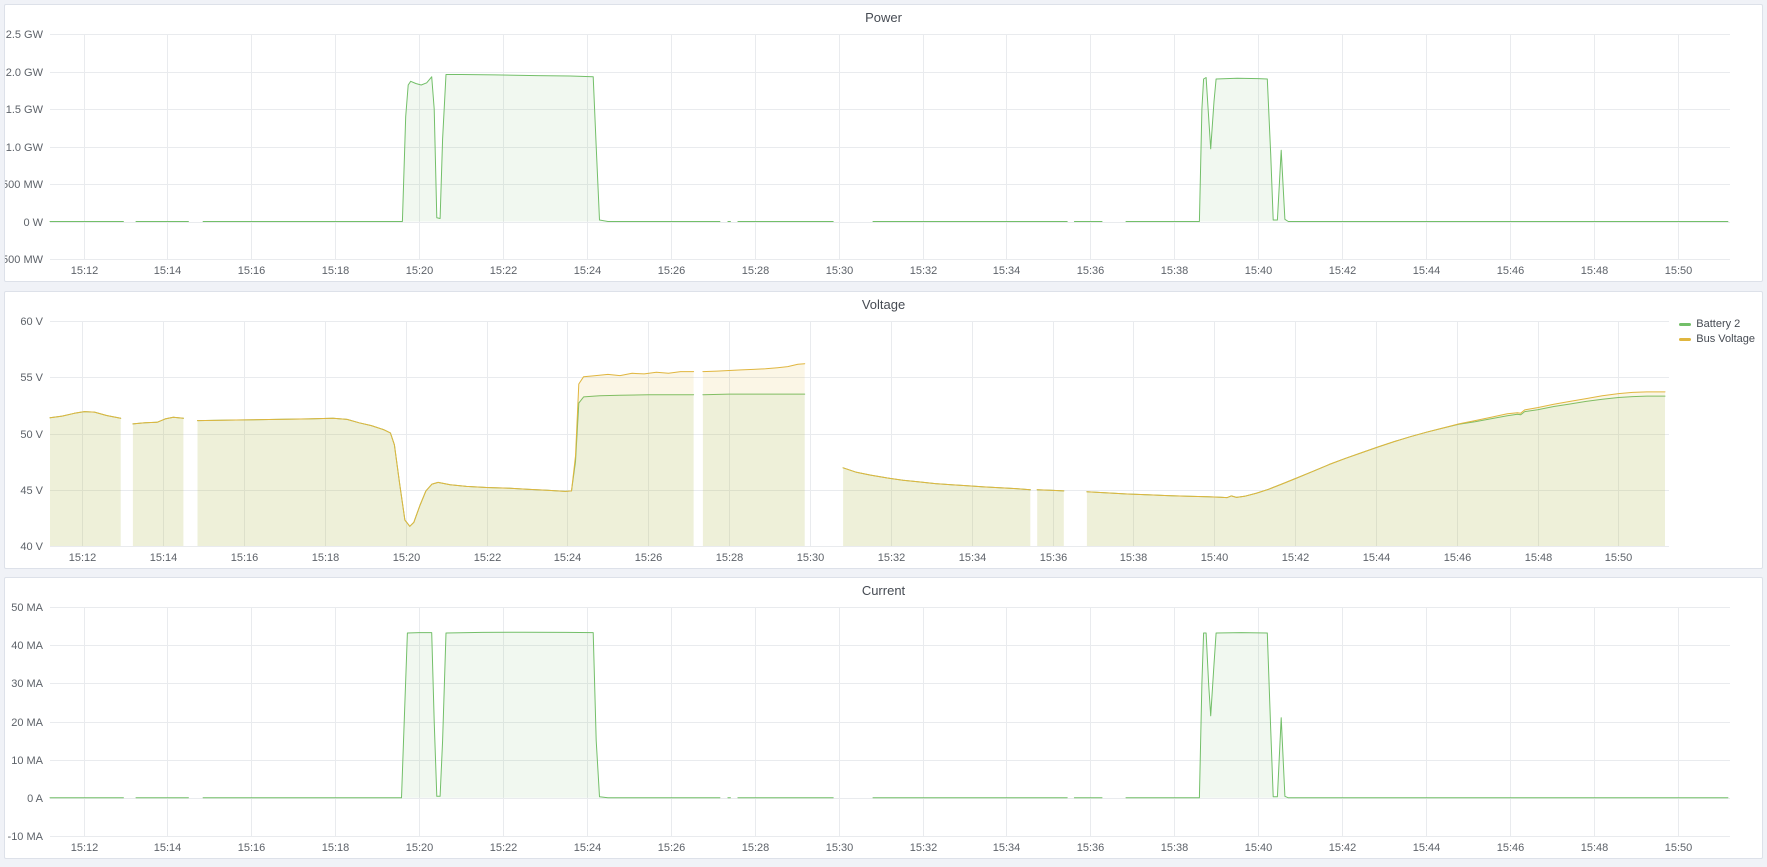  What do you see at coordinates (31, 435) in the screenshot?
I see `svg-text: 50 V` at bounding box center [31, 435].